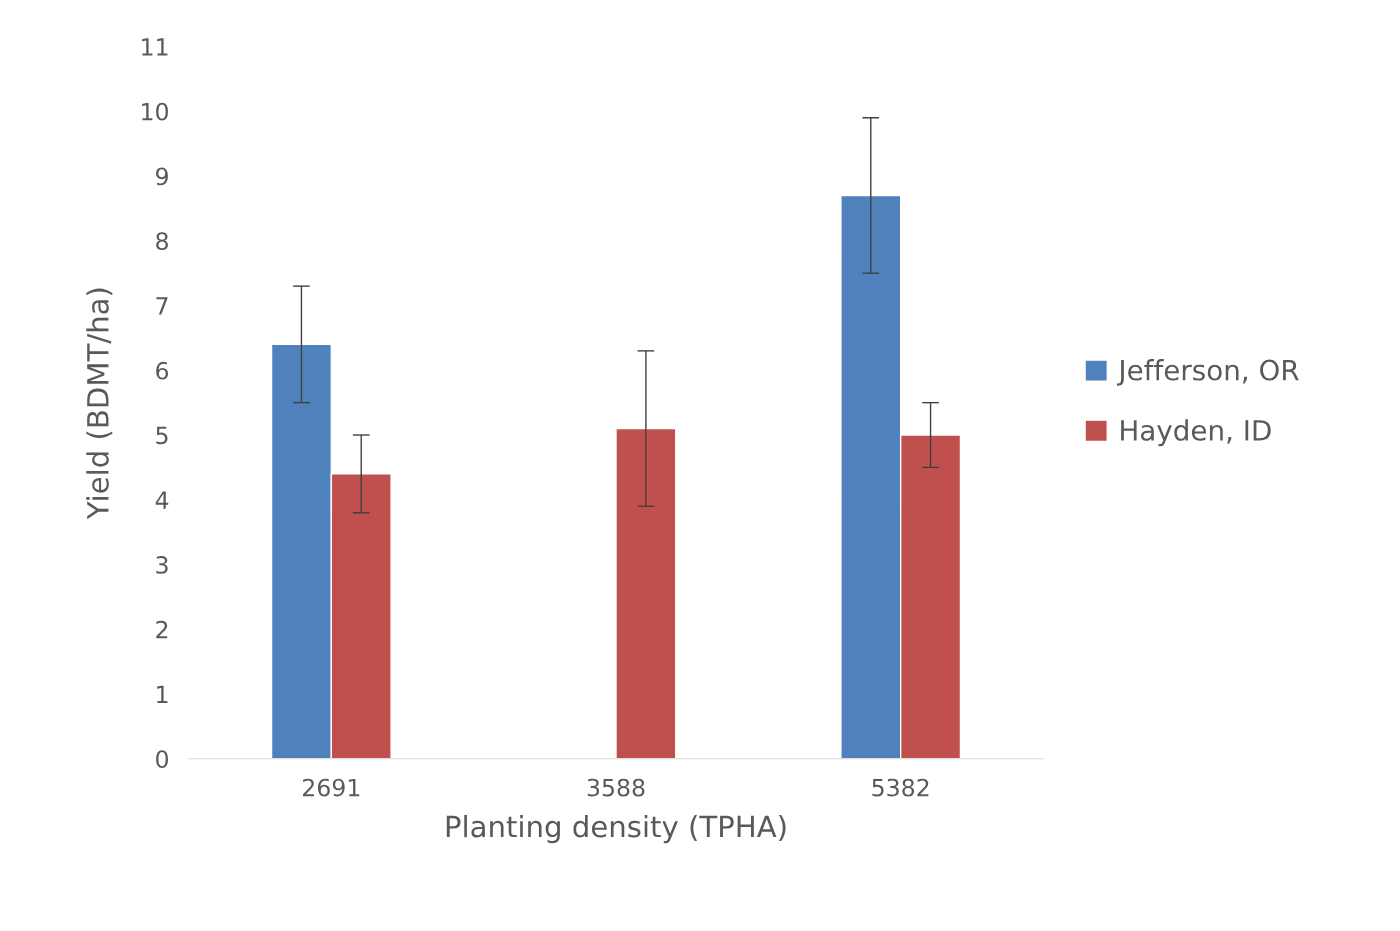 Image resolution: width=1400 pixels, height=931 pixels. What do you see at coordinates (331, 787) in the screenshot?
I see `x-tick-label: 2691` at bounding box center [331, 787].